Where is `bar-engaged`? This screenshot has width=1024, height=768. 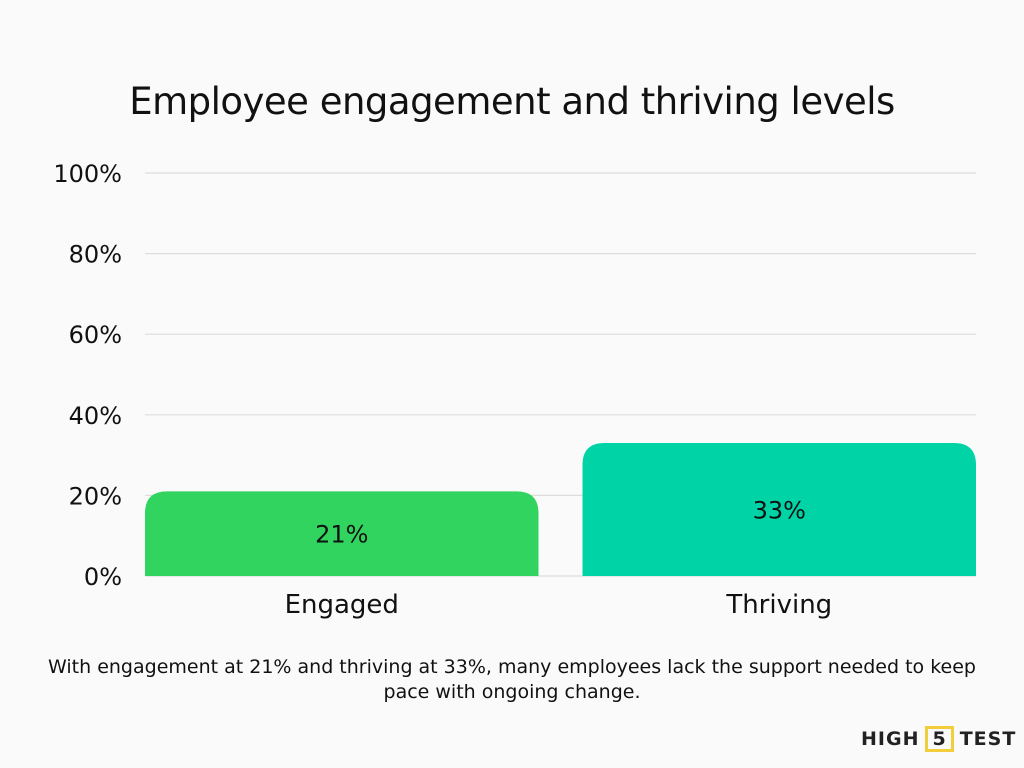 bar-engaged is located at coordinates (342, 533).